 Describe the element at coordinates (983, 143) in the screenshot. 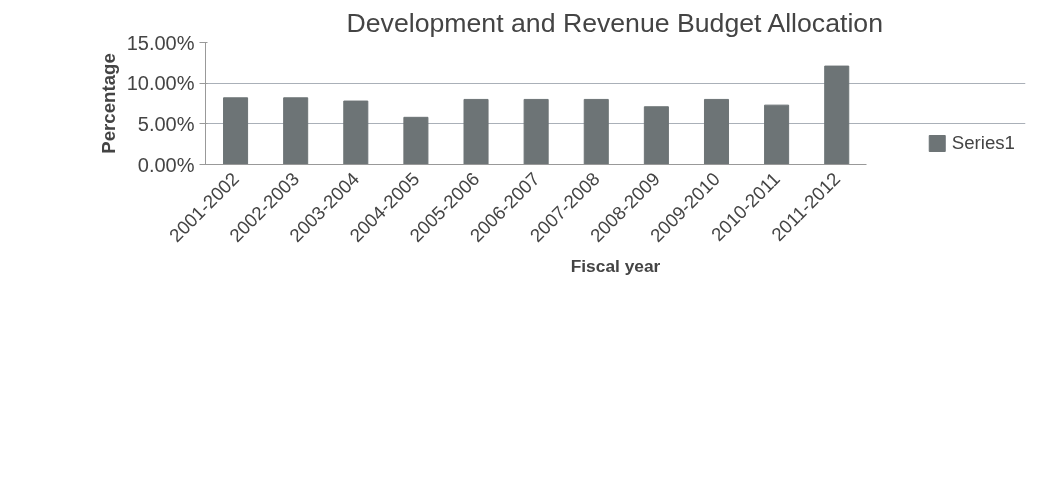

I see `legend-label: Series1` at that location.